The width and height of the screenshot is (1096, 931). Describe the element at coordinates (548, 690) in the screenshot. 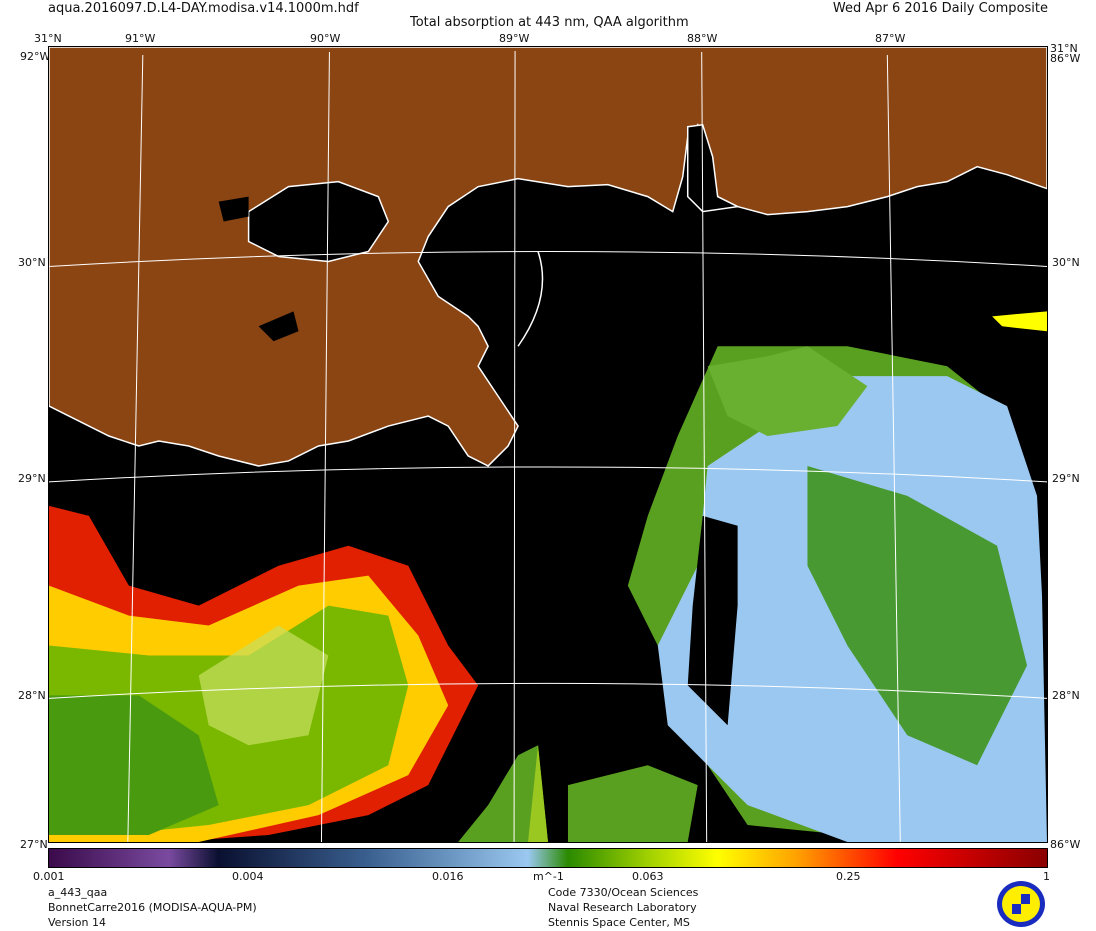

I see `lat-line-28n` at that location.